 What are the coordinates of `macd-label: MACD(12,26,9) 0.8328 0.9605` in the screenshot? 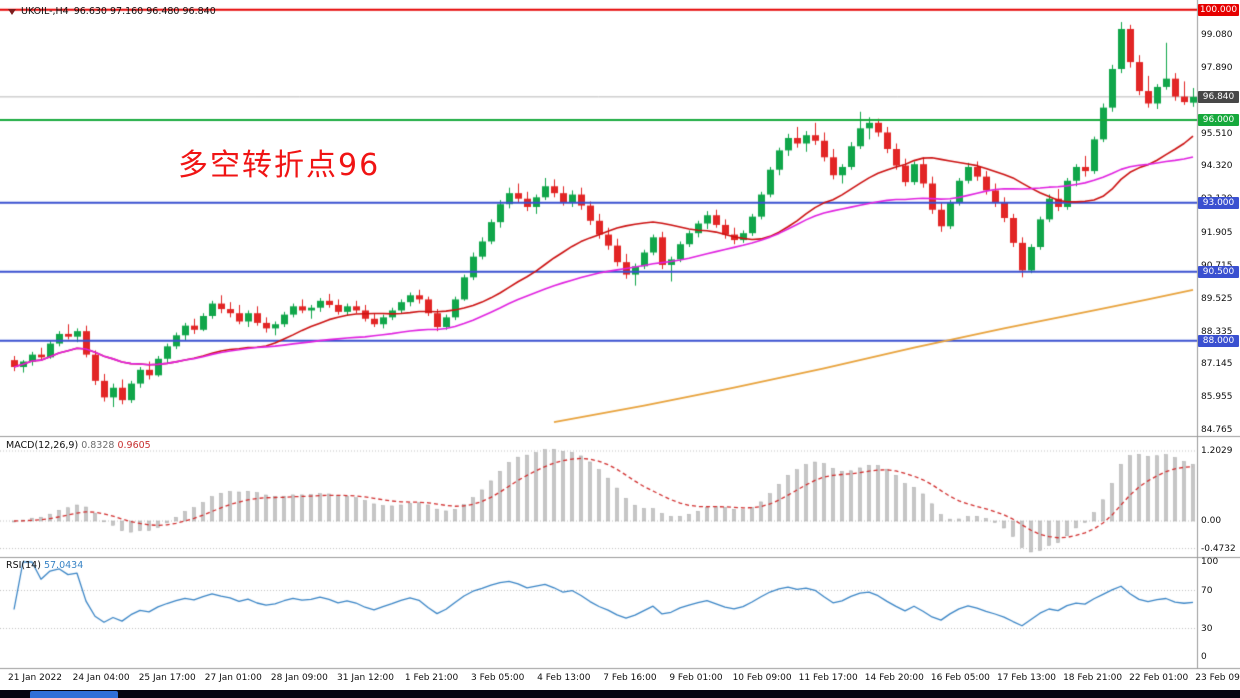 It's located at (78, 445).